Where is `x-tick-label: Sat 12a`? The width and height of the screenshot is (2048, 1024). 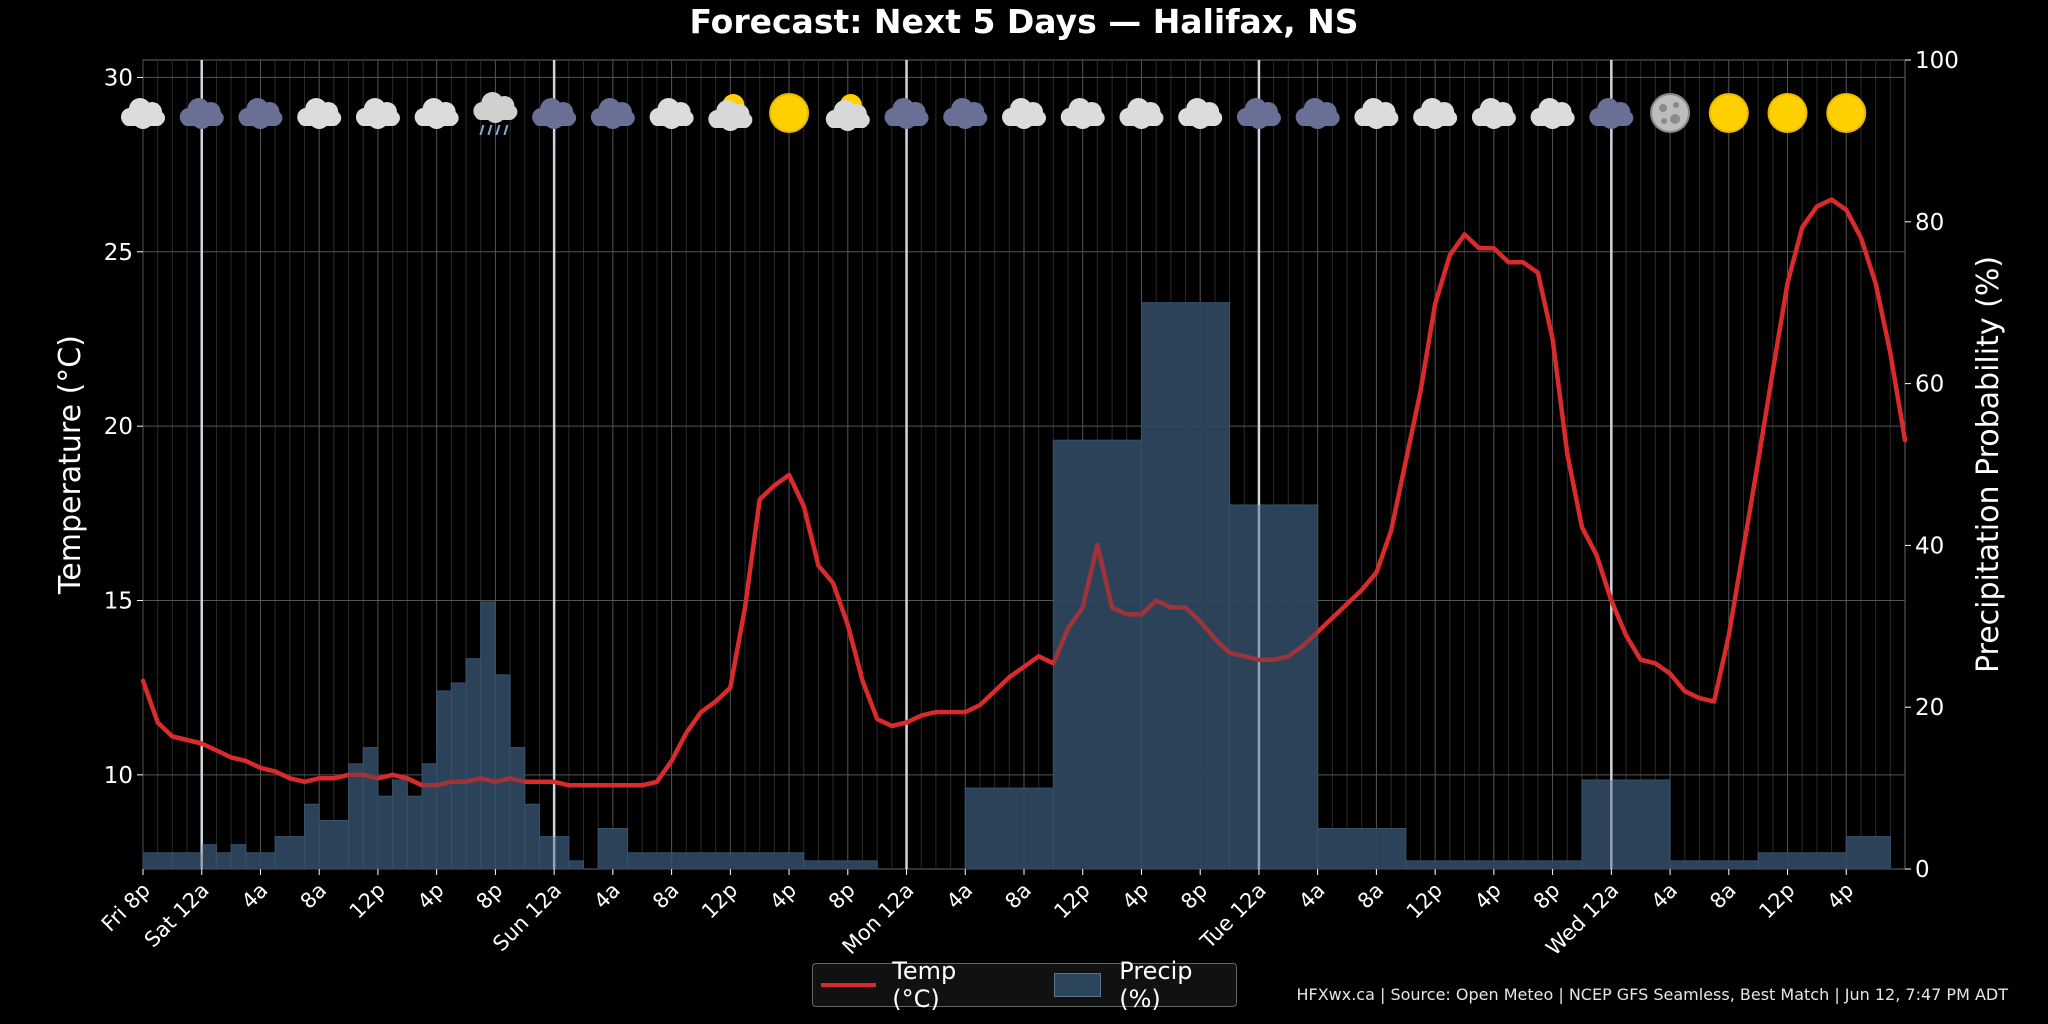
x-tick-label: Sat 12a is located at coordinates (177, 915).